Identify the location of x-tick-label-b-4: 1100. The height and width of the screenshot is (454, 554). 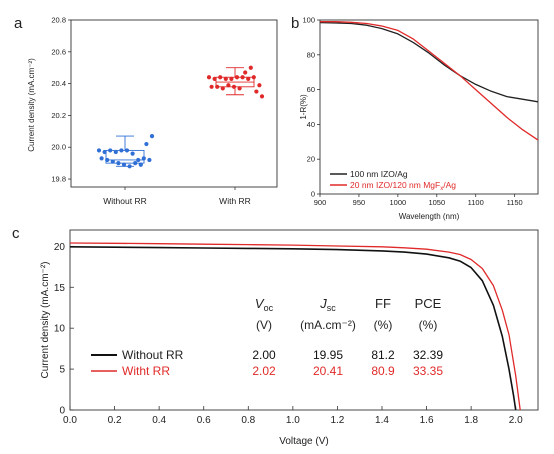
(476, 202).